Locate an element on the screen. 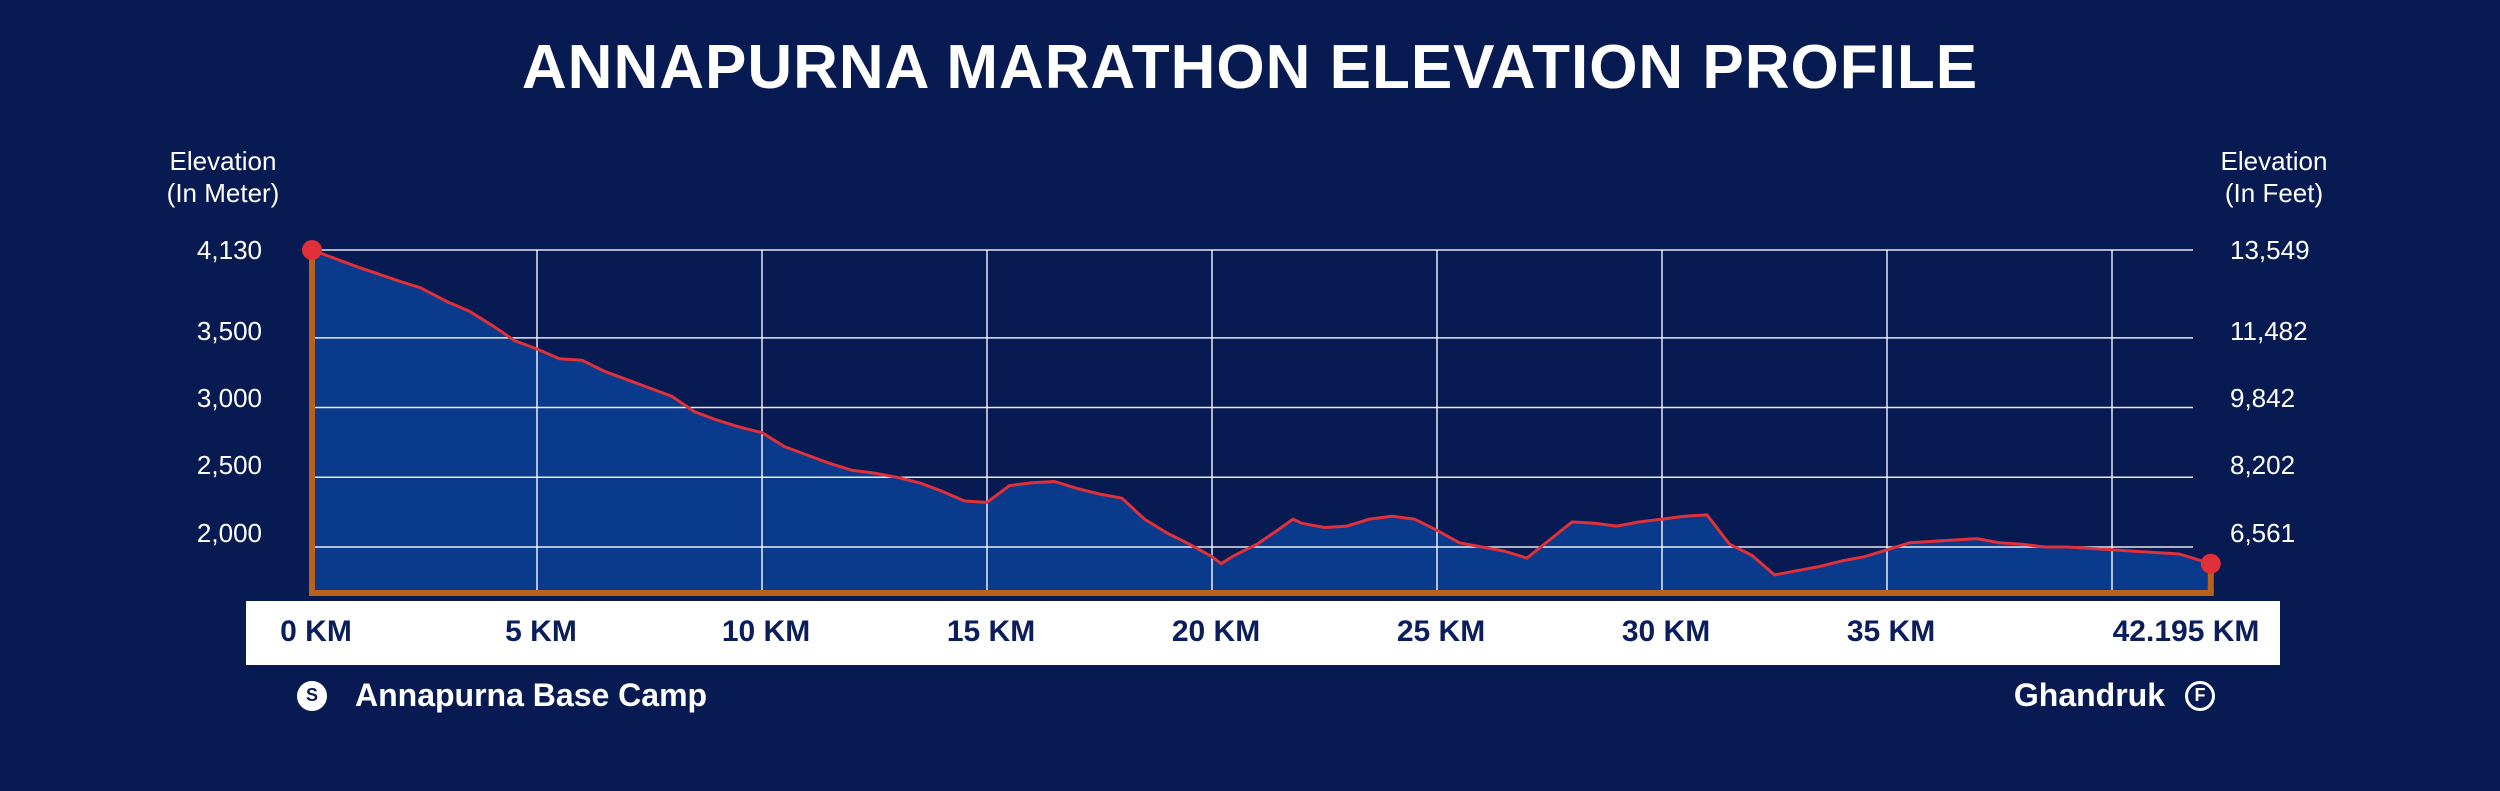 Image resolution: width=2500 pixels, height=791 pixels. start-badge-icon: S is located at coordinates (312, 695).